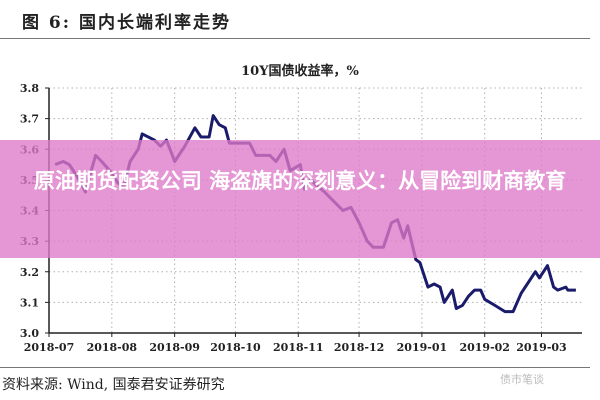  I want to click on x-tick-label: 2018-09, so click(174, 347).